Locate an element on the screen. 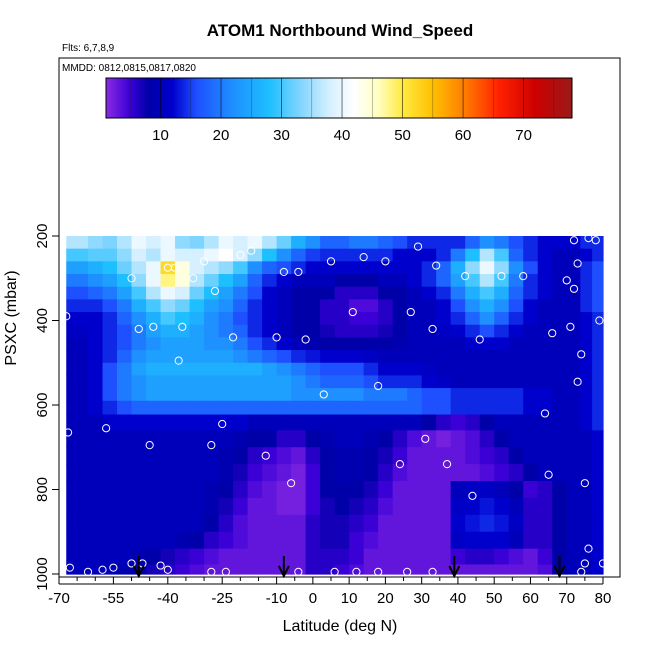 This screenshot has width=650, height=650. colorbar-tick-label: 60 is located at coordinates (463, 135).